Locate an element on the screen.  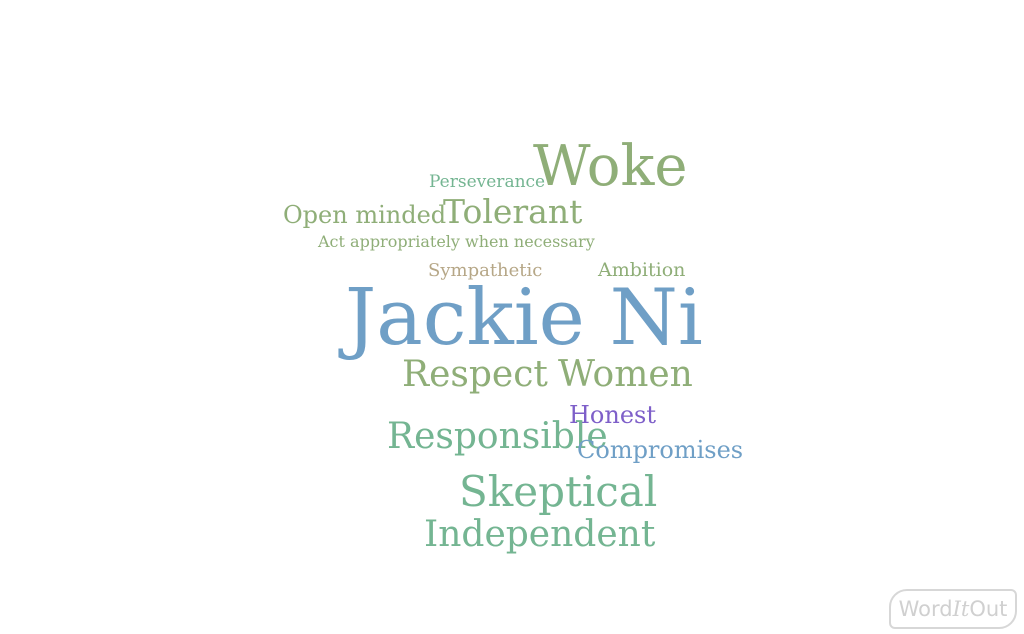
word-sympathetic: Sympathetic is located at coordinates (485, 270).